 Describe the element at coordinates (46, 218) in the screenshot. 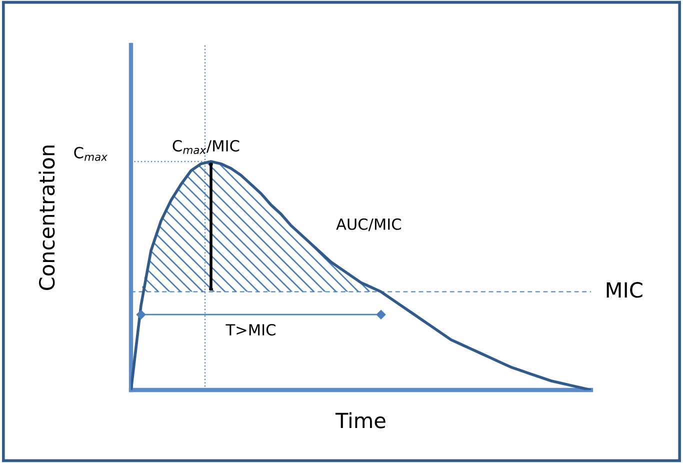

I see `y-axis-title: Concentration` at that location.